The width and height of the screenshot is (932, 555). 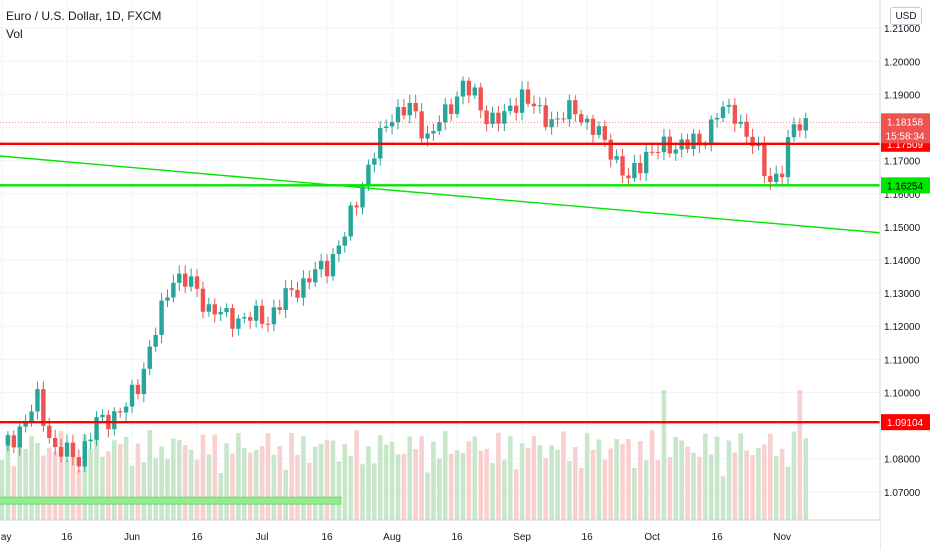 What do you see at coordinates (652, 537) in the screenshot?
I see `time-tick-label: Oct` at bounding box center [652, 537].